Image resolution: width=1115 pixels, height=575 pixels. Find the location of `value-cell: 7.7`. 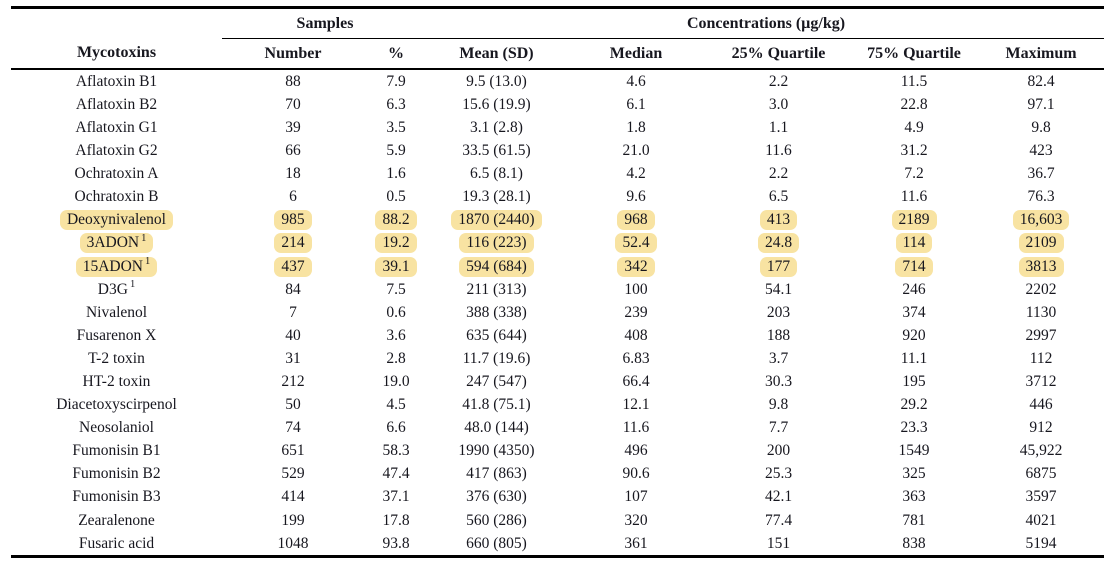

value-cell: 7.7 is located at coordinates (778, 428).